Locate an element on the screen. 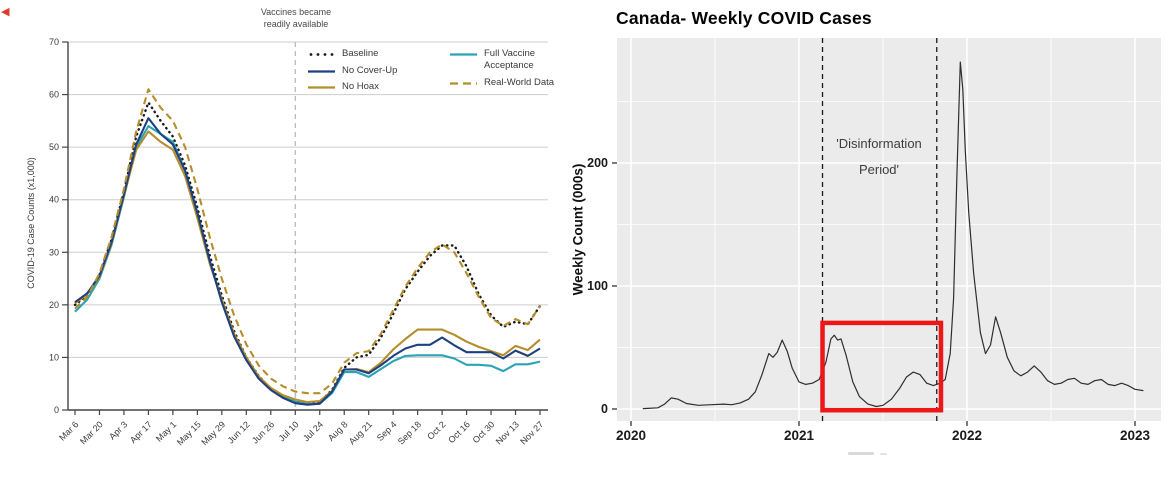  legend-item-real-world-data: Real-World Data is located at coordinates (505, 83).